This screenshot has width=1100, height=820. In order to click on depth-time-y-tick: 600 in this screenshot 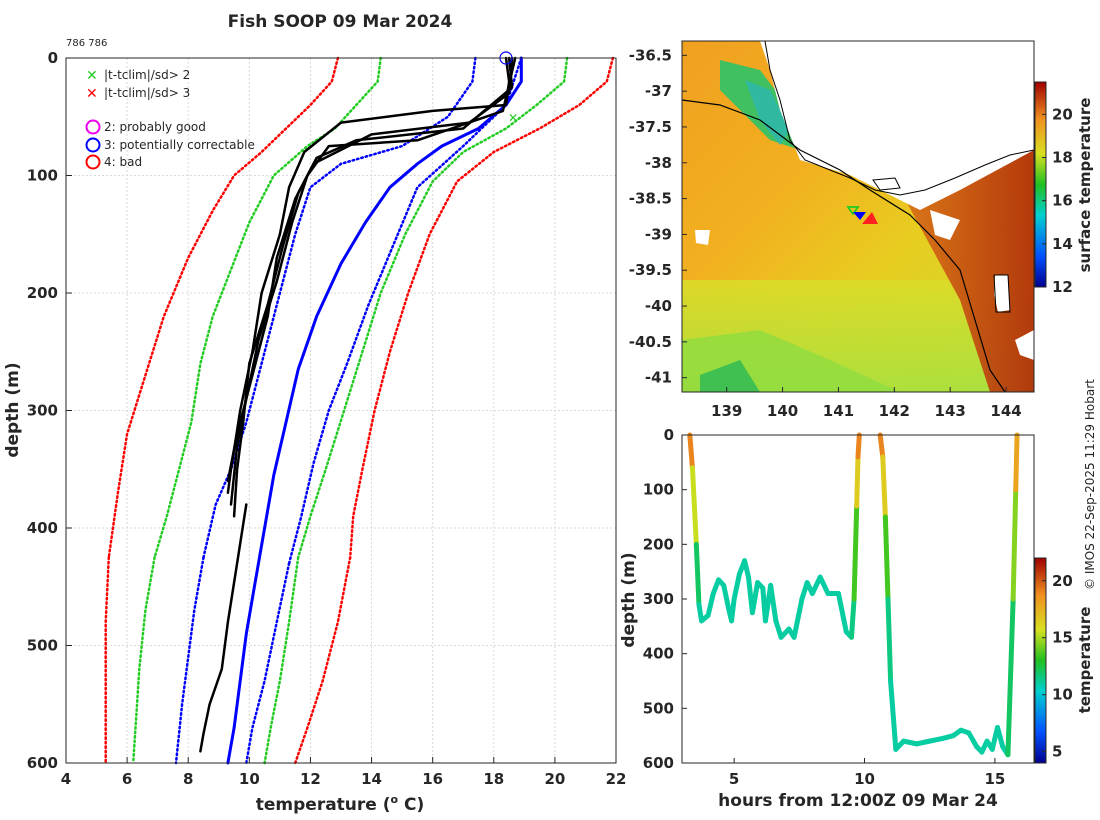, I will do `click(658, 763)`.